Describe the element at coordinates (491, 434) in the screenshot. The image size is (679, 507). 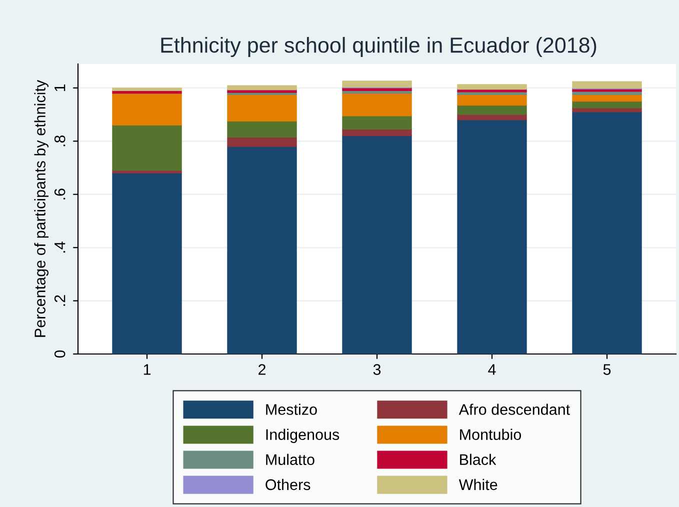
I see `legend-label: Montubio` at that location.